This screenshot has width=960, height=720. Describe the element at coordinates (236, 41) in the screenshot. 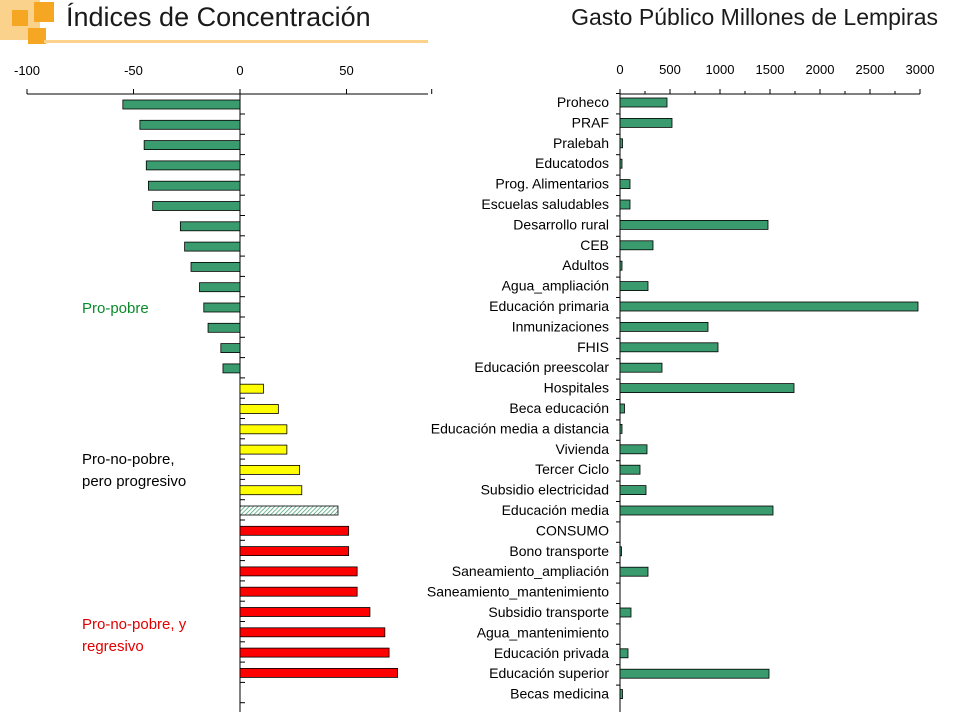

I see `header-rule` at that location.